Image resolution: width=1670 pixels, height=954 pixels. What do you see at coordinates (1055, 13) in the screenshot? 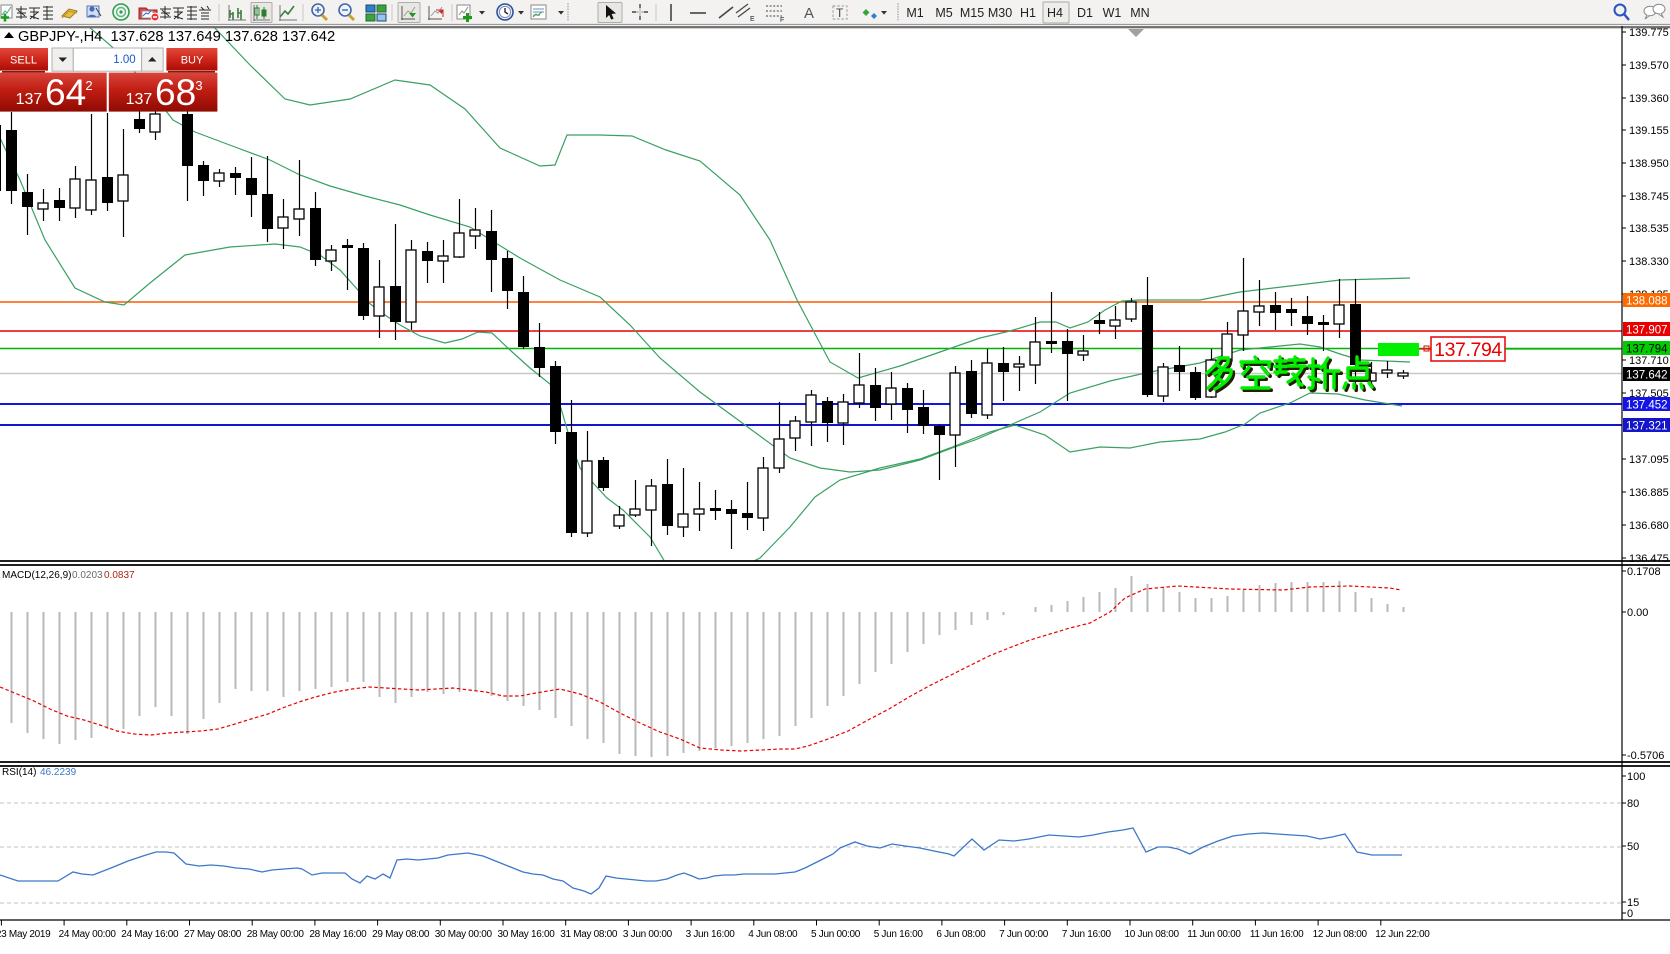
I see `svg-text: H4` at bounding box center [1055, 13].